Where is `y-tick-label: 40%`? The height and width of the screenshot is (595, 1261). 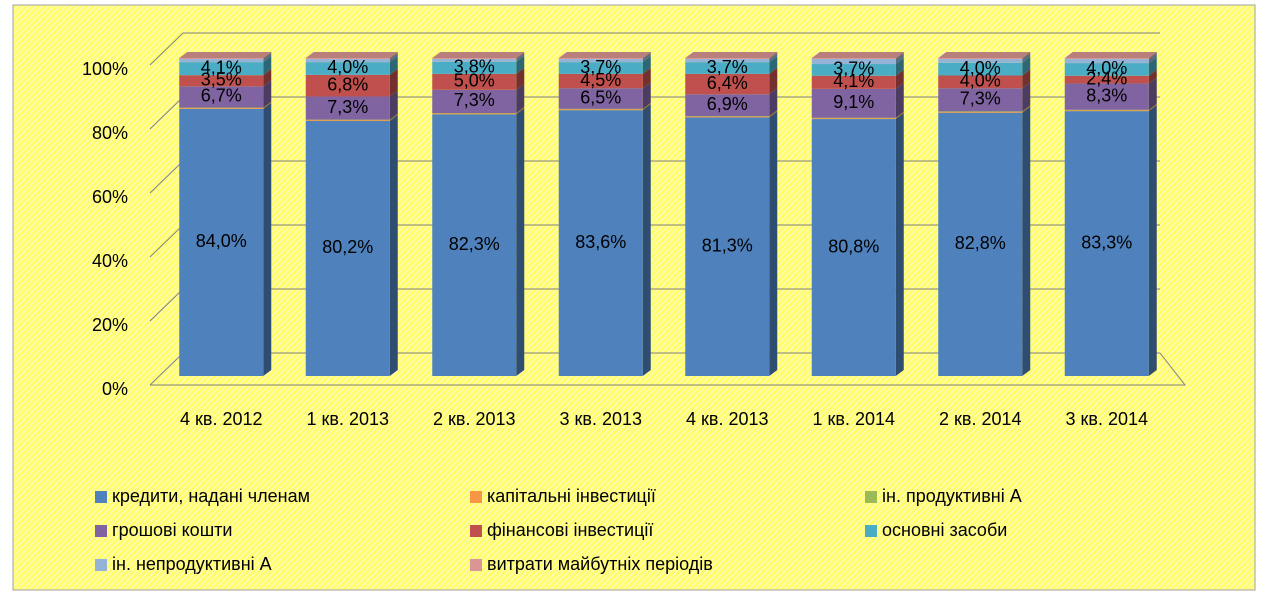 y-tick-label: 40% is located at coordinates (110, 261).